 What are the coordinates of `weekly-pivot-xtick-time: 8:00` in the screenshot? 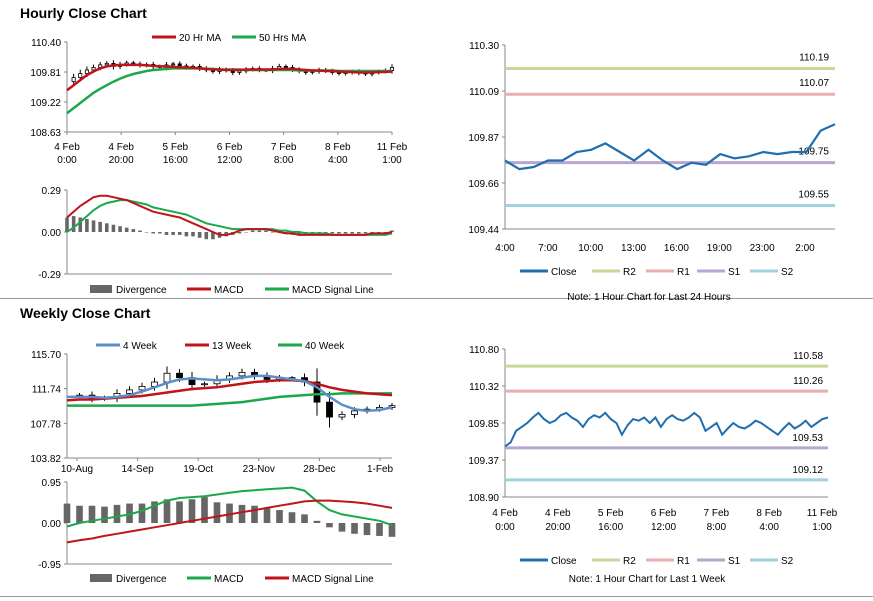 It's located at (717, 527).